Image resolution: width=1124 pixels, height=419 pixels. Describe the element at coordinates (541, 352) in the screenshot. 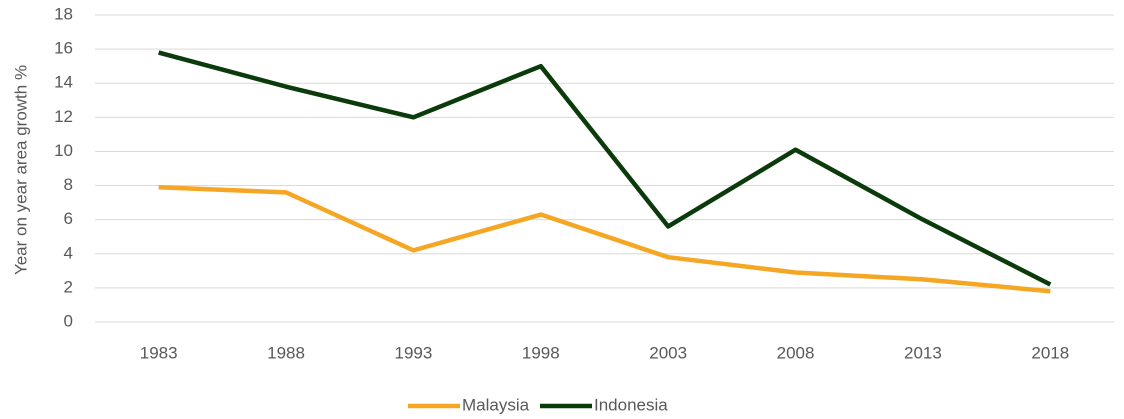

I see `x-tick-label: 1998` at that location.